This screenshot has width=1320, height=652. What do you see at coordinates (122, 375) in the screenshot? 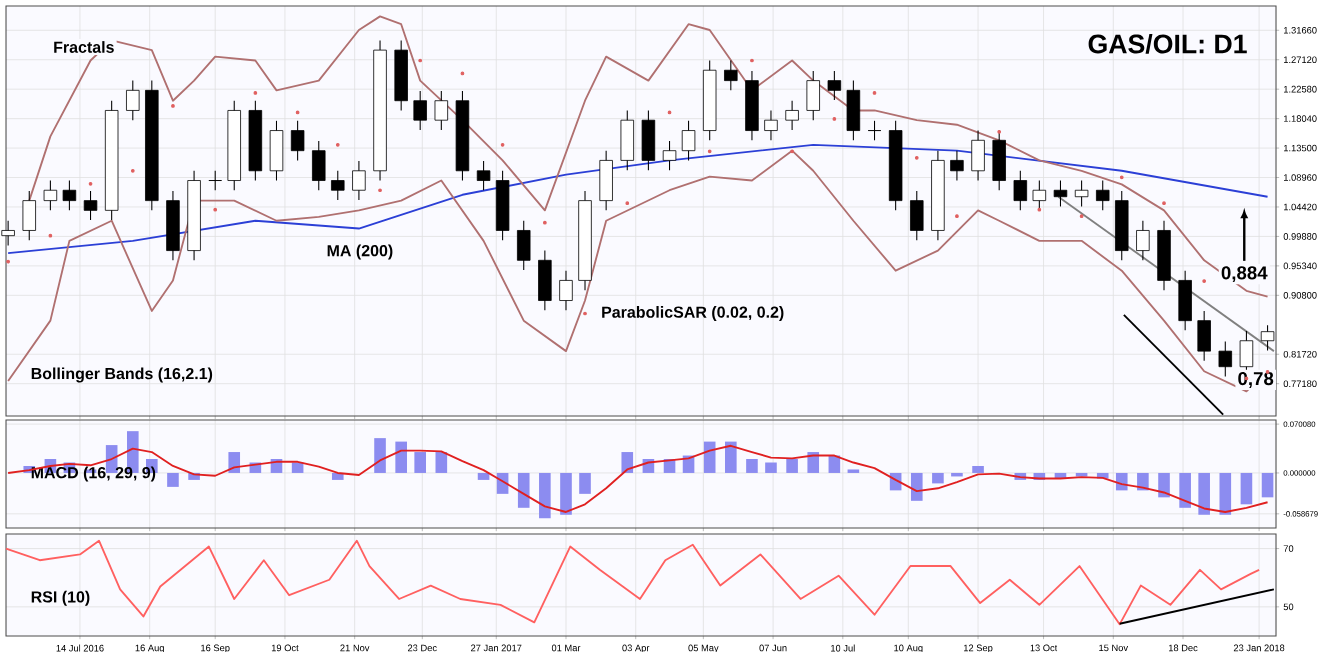
I see `series-label: Bollinger Bands (16,2.1)` at bounding box center [122, 375].